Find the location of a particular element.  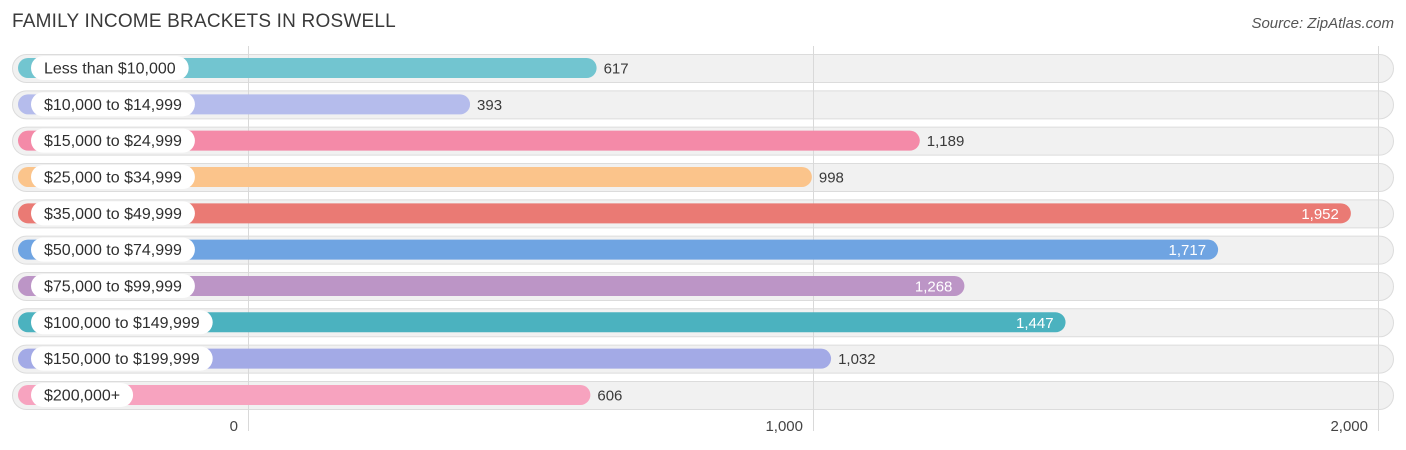

bar-row: $150,000 to $199,999 1,032 is located at coordinates (447, 358).